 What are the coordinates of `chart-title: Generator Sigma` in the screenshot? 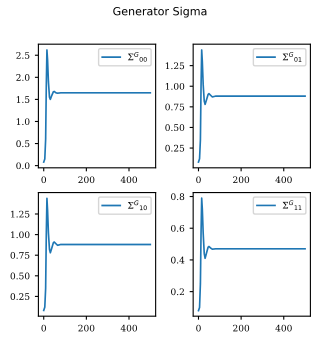 It's located at (159, 12).